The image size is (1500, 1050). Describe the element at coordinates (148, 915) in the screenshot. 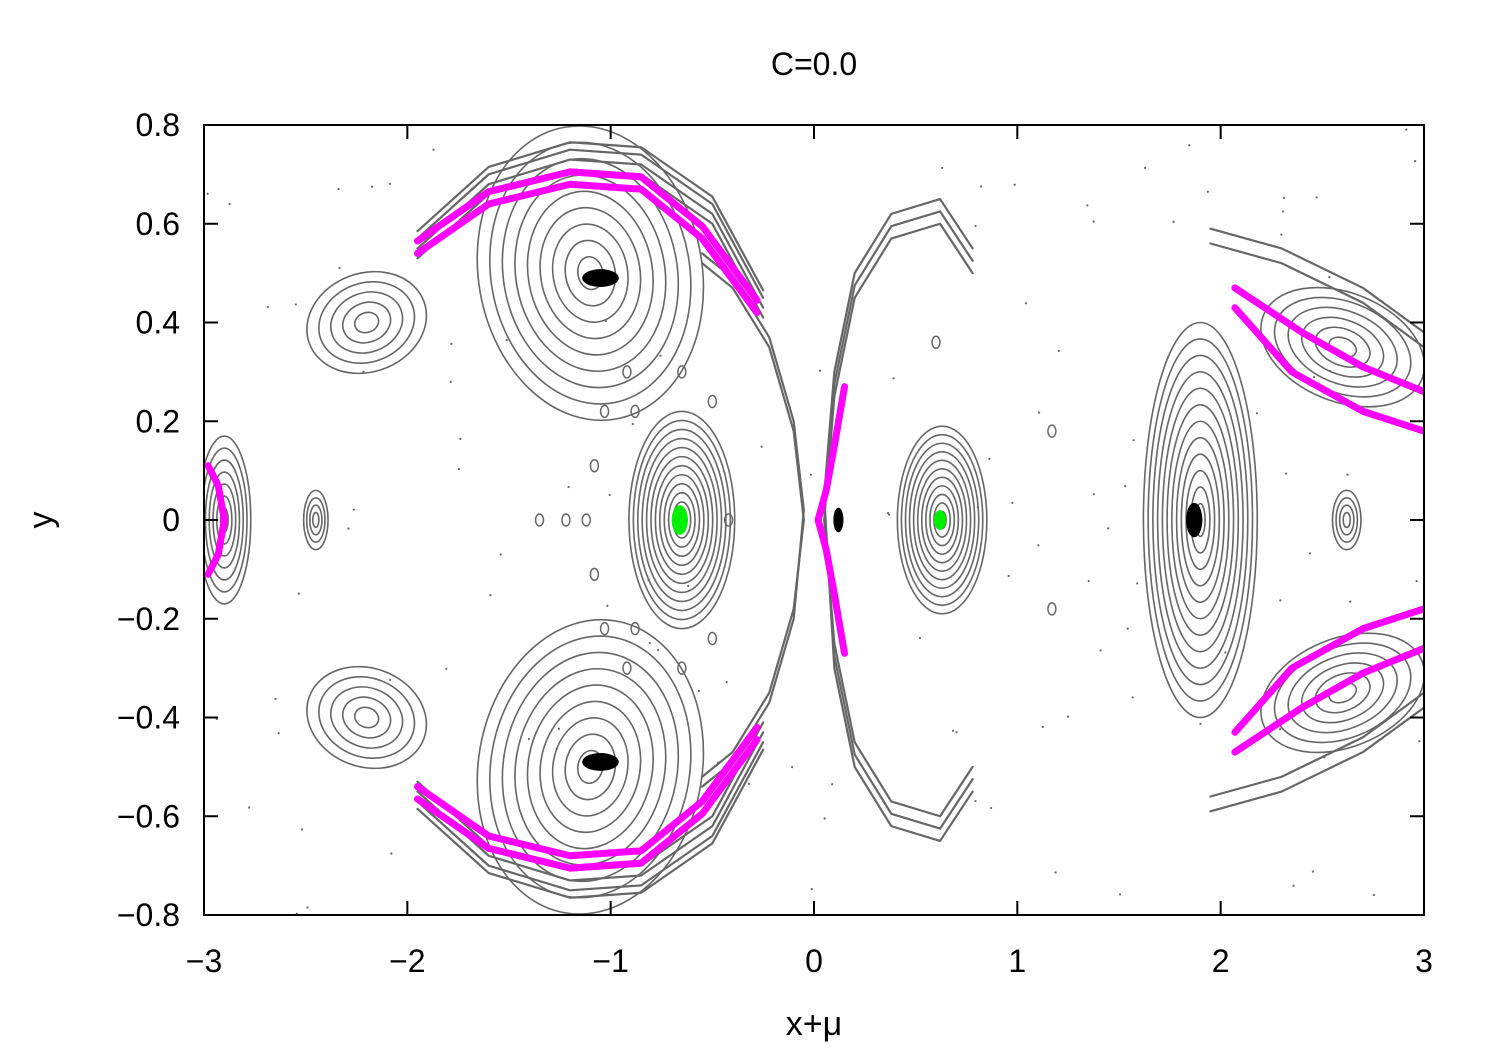

I see `y-tick-label: −0.8` at that location.